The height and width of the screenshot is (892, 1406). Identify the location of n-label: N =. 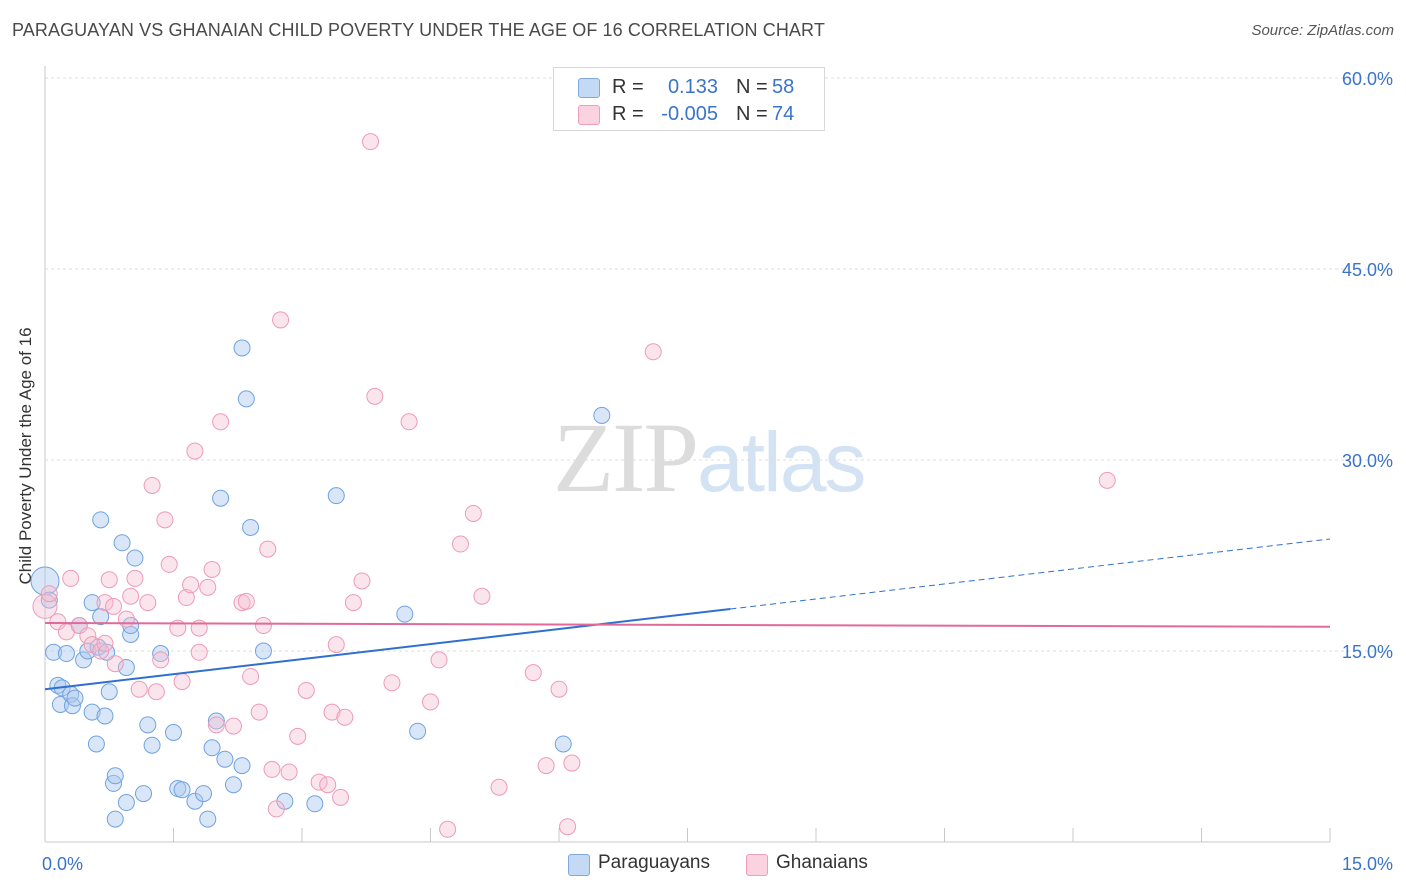
(752, 87).